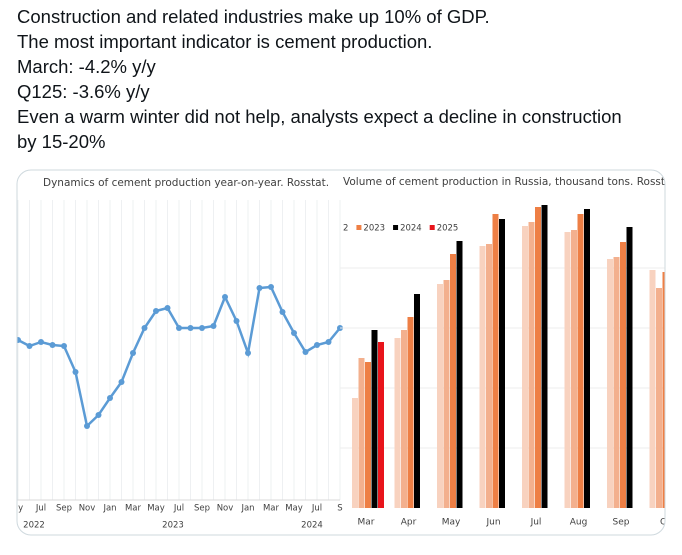  What do you see at coordinates (83, 91) in the screenshot?
I see `post-text: Q125: -3.6% y/y` at bounding box center [83, 91].